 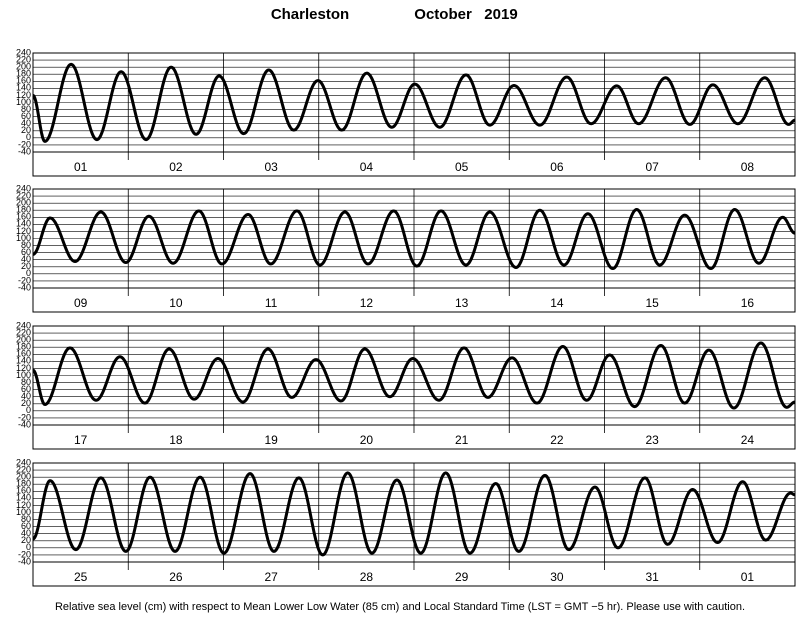 What do you see at coordinates (271, 167) in the screenshot?
I see `day-label: 03` at bounding box center [271, 167].